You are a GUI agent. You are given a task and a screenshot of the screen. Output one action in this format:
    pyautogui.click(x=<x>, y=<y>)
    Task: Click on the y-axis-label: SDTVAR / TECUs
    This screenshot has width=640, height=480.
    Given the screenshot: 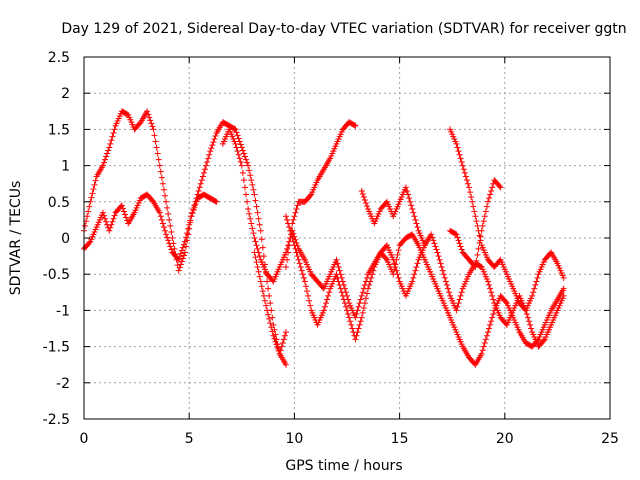 What is the action you would take?
    pyautogui.click(x=16, y=238)
    